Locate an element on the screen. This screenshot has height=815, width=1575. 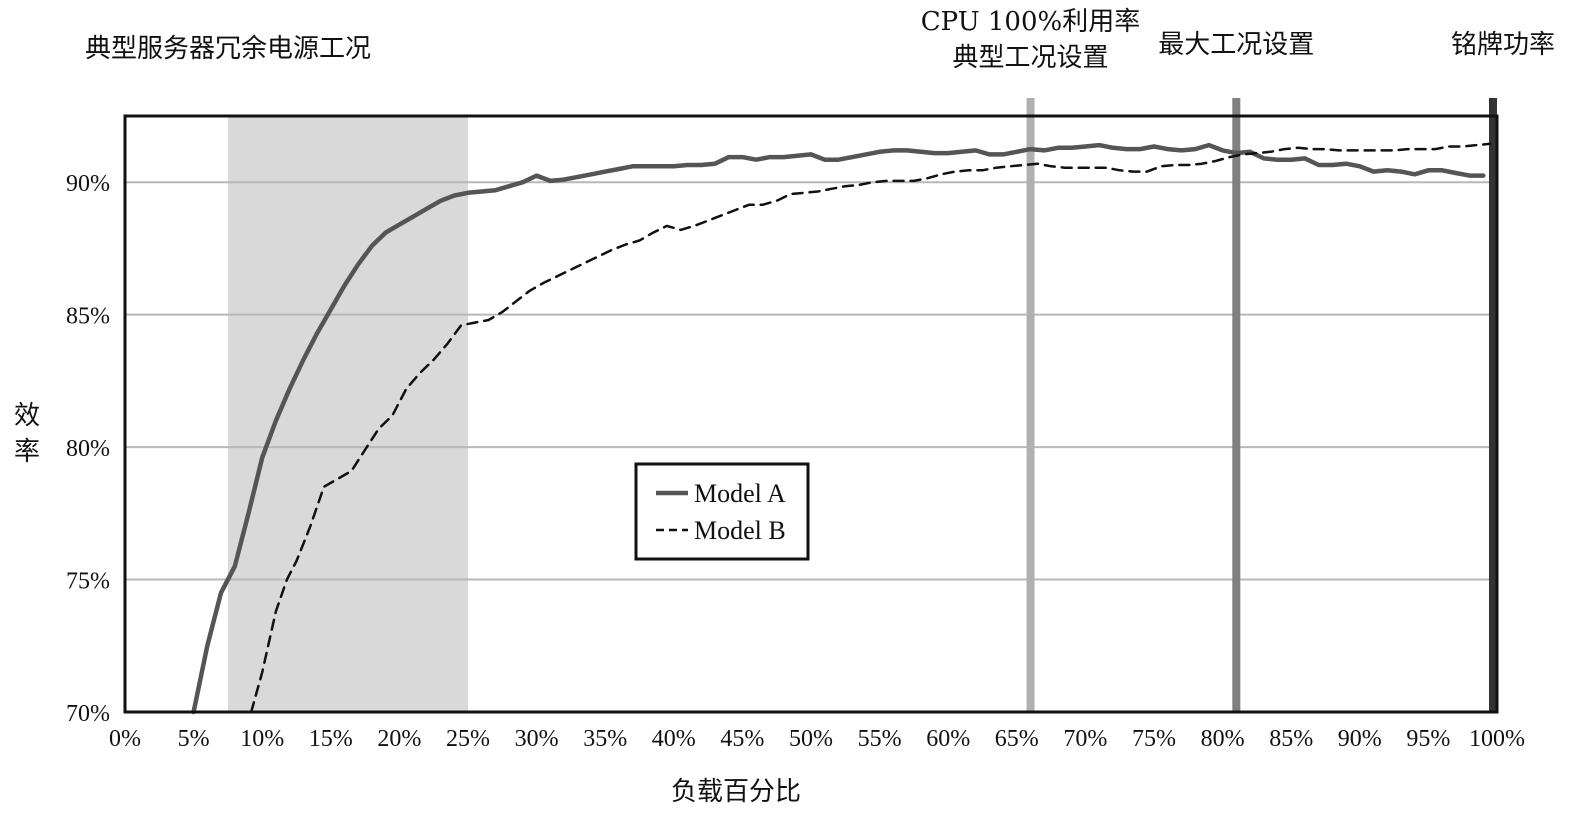
x-tick-label: 70% is located at coordinates (1085, 739).